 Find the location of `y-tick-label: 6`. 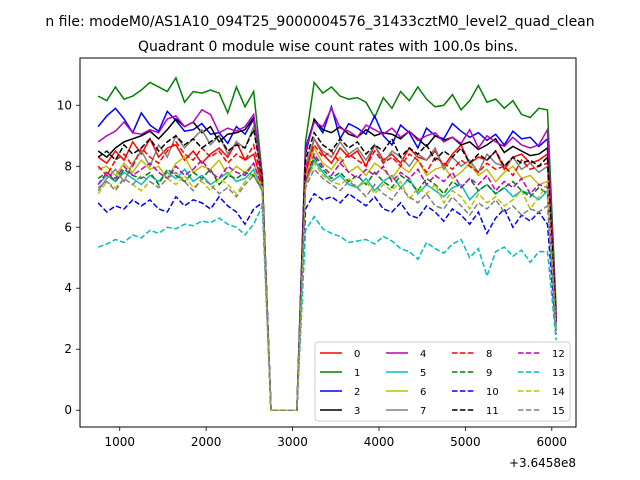

y-tick-label: 6 is located at coordinates (68, 227).